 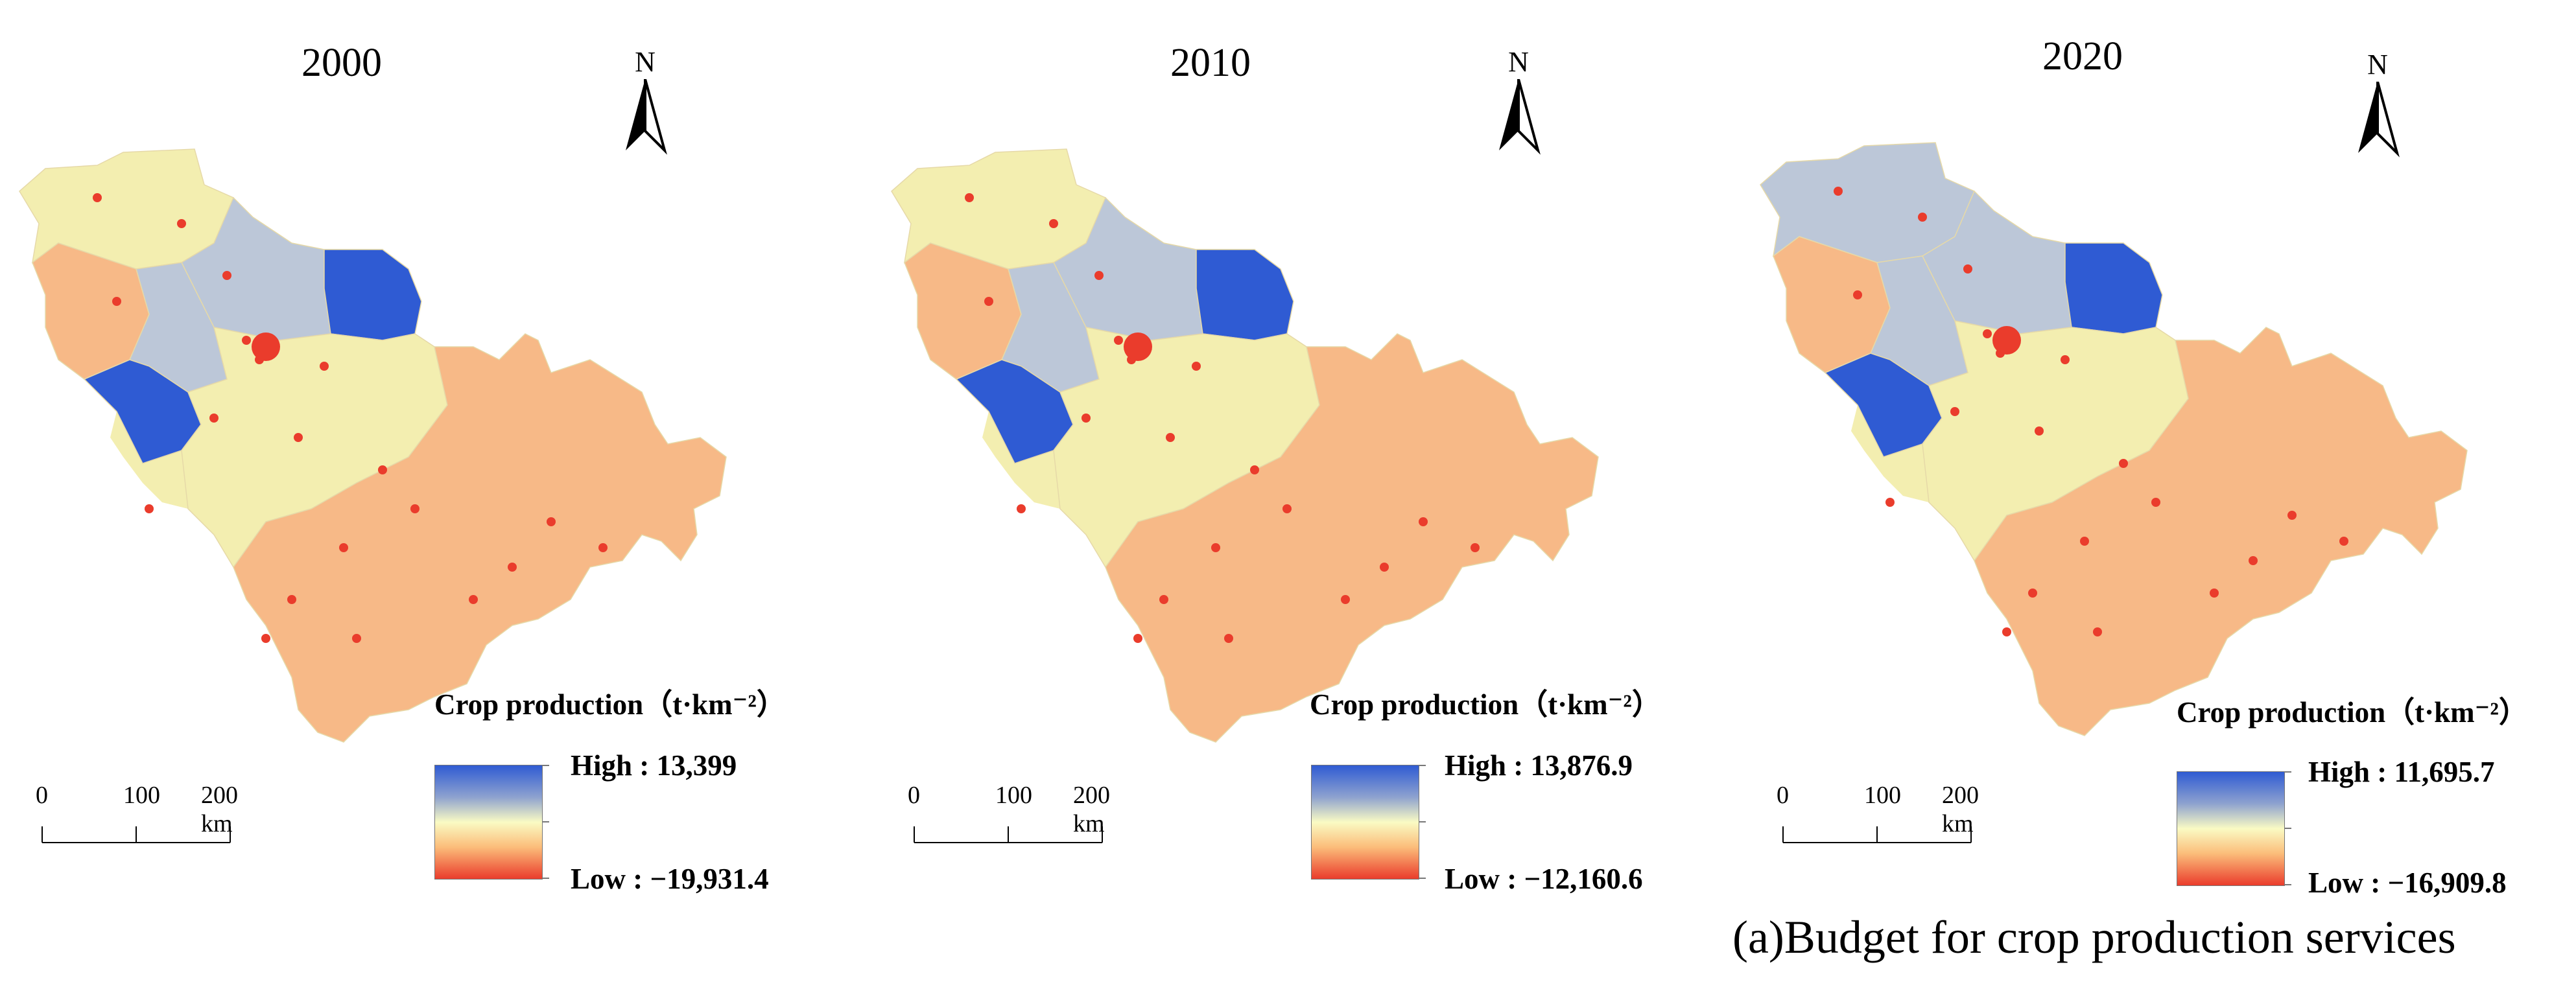 I want to click on figure-caption: (a)Budget for crop production services, so click(x=2094, y=937).